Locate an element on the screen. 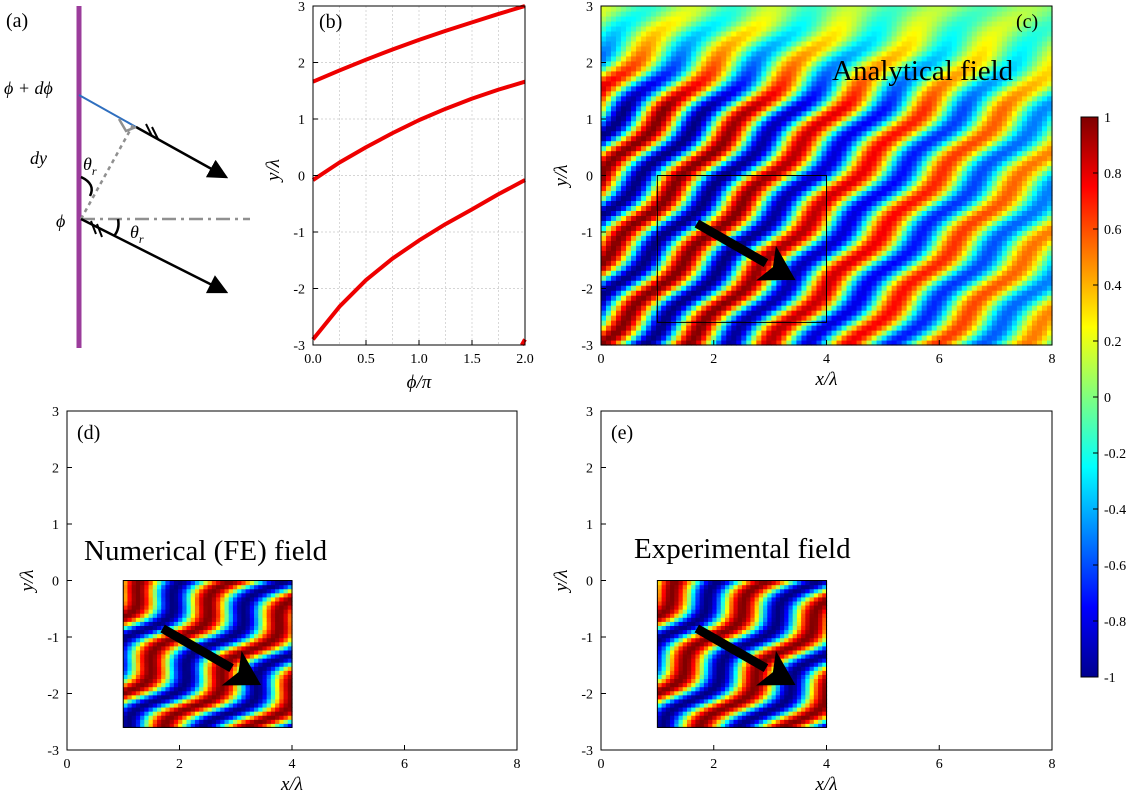  x-axis-label: ϕ/π is located at coordinates (419, 382).